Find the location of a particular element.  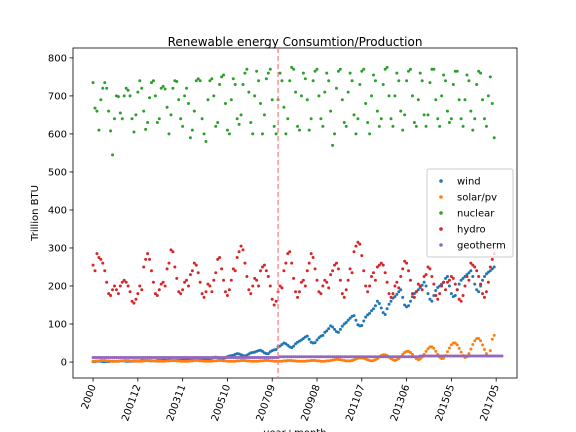

legend-label: geotherm is located at coordinates (481, 246).